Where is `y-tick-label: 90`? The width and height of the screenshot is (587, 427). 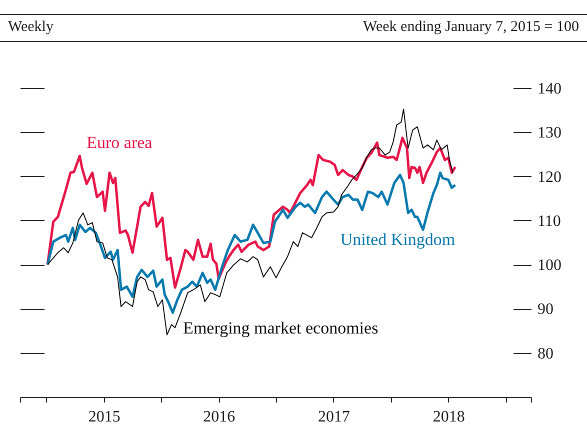 y-tick-label: 90 is located at coordinates (546, 309).